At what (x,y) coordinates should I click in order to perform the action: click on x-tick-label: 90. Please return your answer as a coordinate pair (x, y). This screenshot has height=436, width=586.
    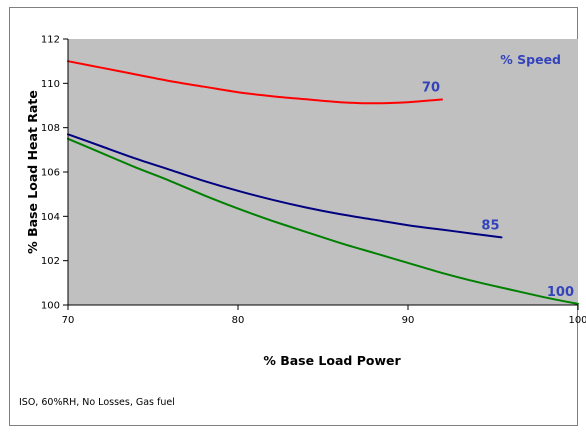
    Looking at the image, I should click on (408, 320).